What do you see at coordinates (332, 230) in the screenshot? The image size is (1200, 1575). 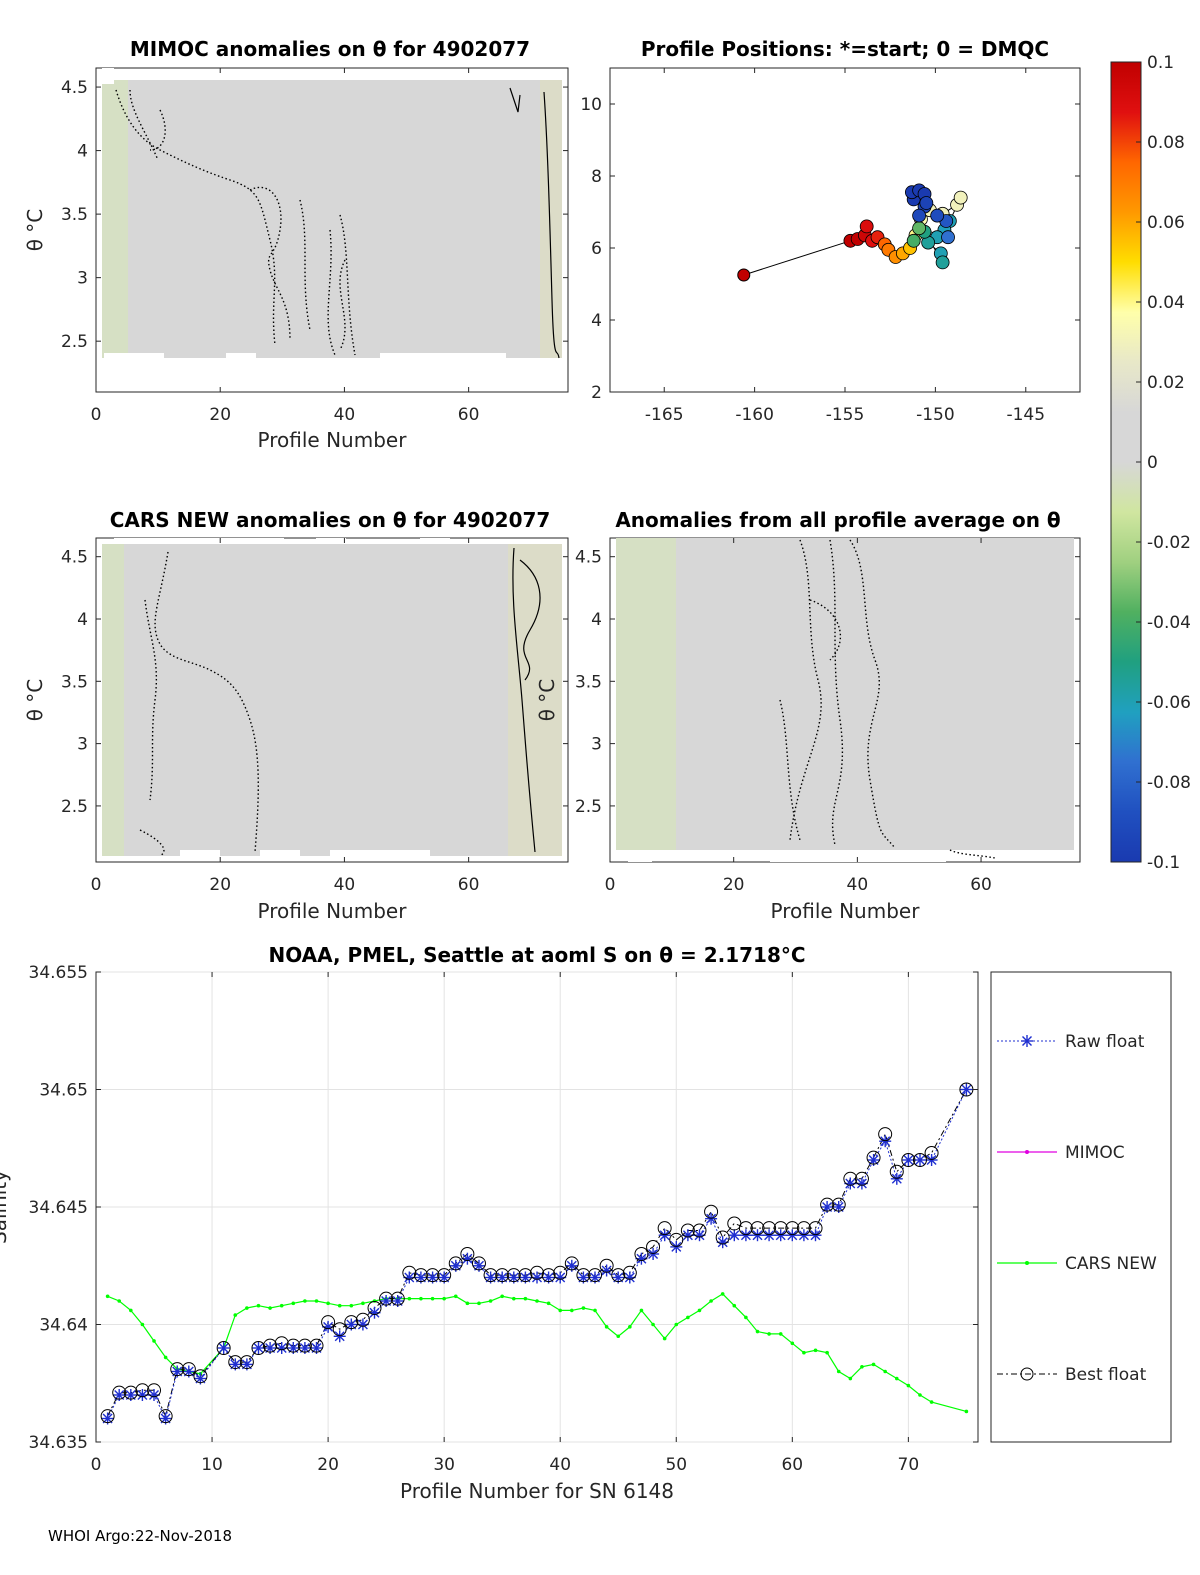 I see `mimoc-panel` at bounding box center [332, 230].